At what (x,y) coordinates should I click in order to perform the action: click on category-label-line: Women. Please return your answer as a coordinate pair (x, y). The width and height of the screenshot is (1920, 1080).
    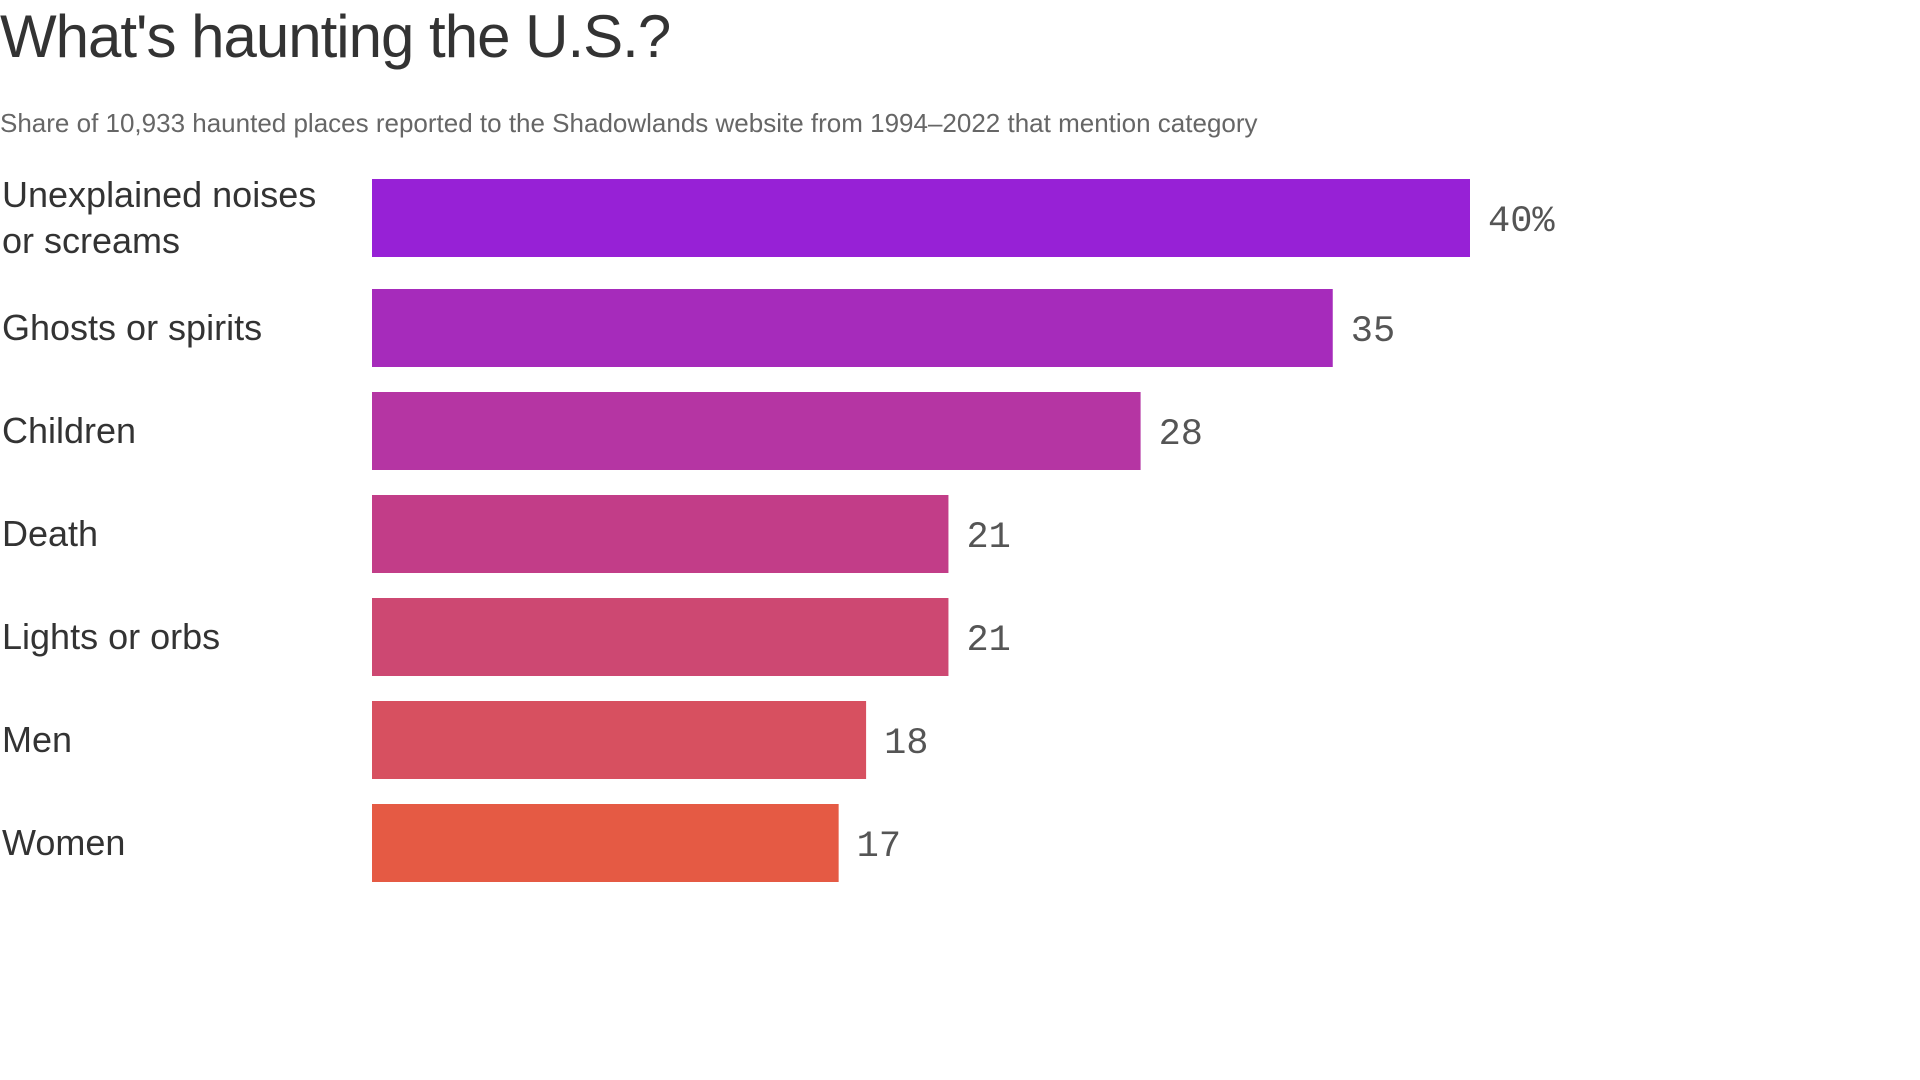
    Looking at the image, I should click on (63, 842).